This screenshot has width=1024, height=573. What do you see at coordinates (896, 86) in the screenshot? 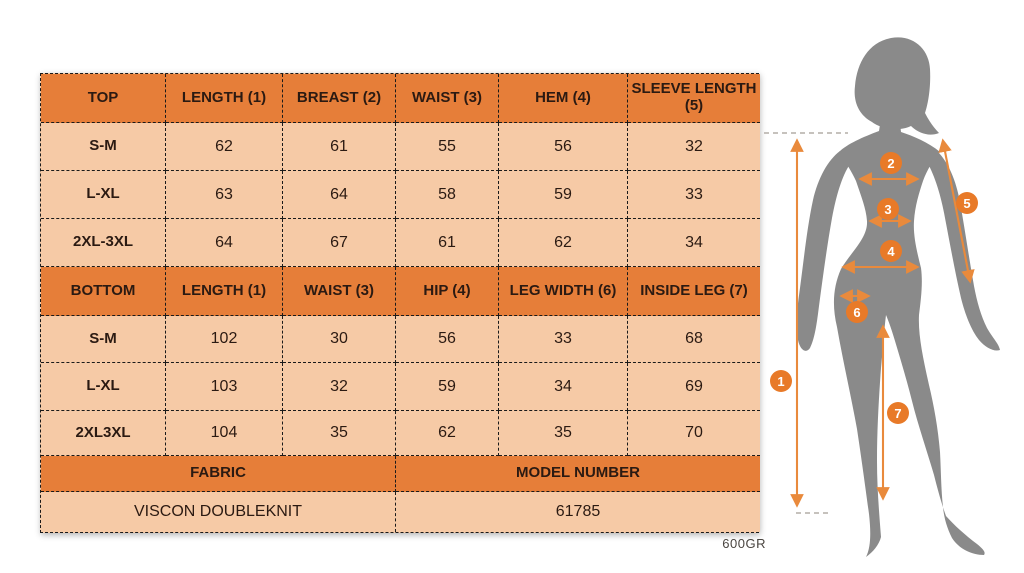
I see `silhouette-head` at bounding box center [896, 86].